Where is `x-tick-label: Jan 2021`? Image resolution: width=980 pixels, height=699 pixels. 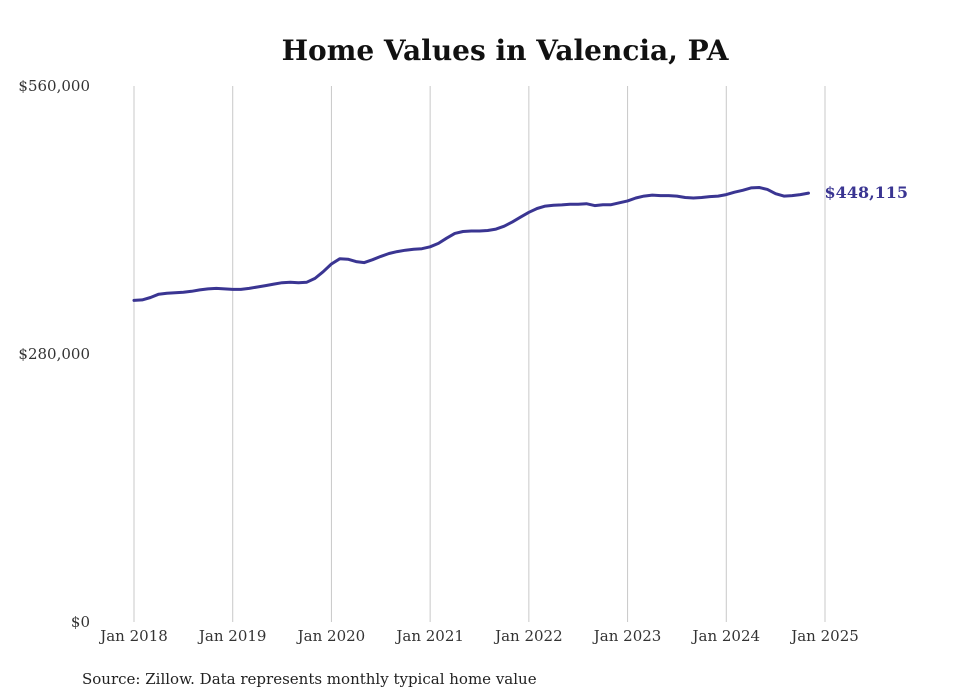
x-tick-label: Jan 2021 is located at coordinates (429, 636).